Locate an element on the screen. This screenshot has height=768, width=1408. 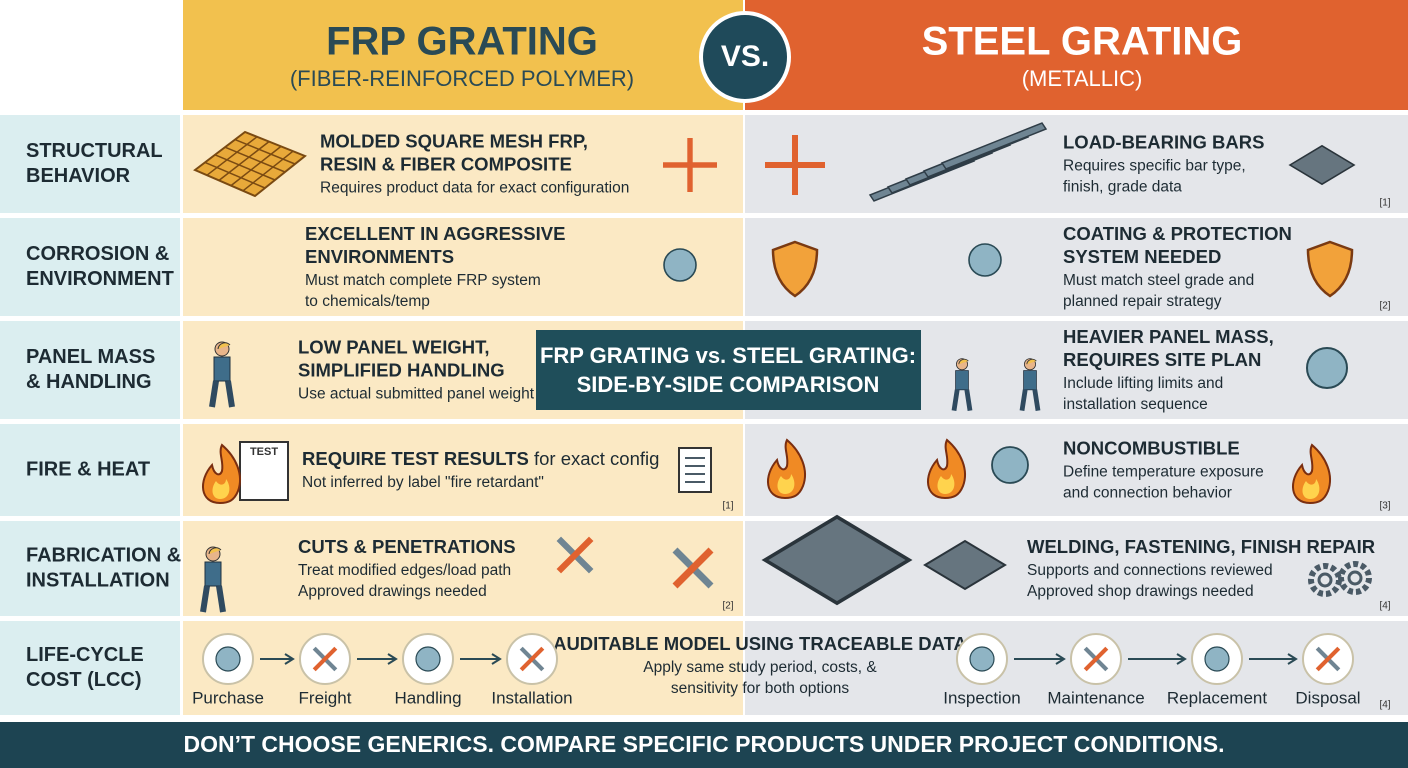
row-label: LIFE-CYCLE is located at coordinates (85, 655).